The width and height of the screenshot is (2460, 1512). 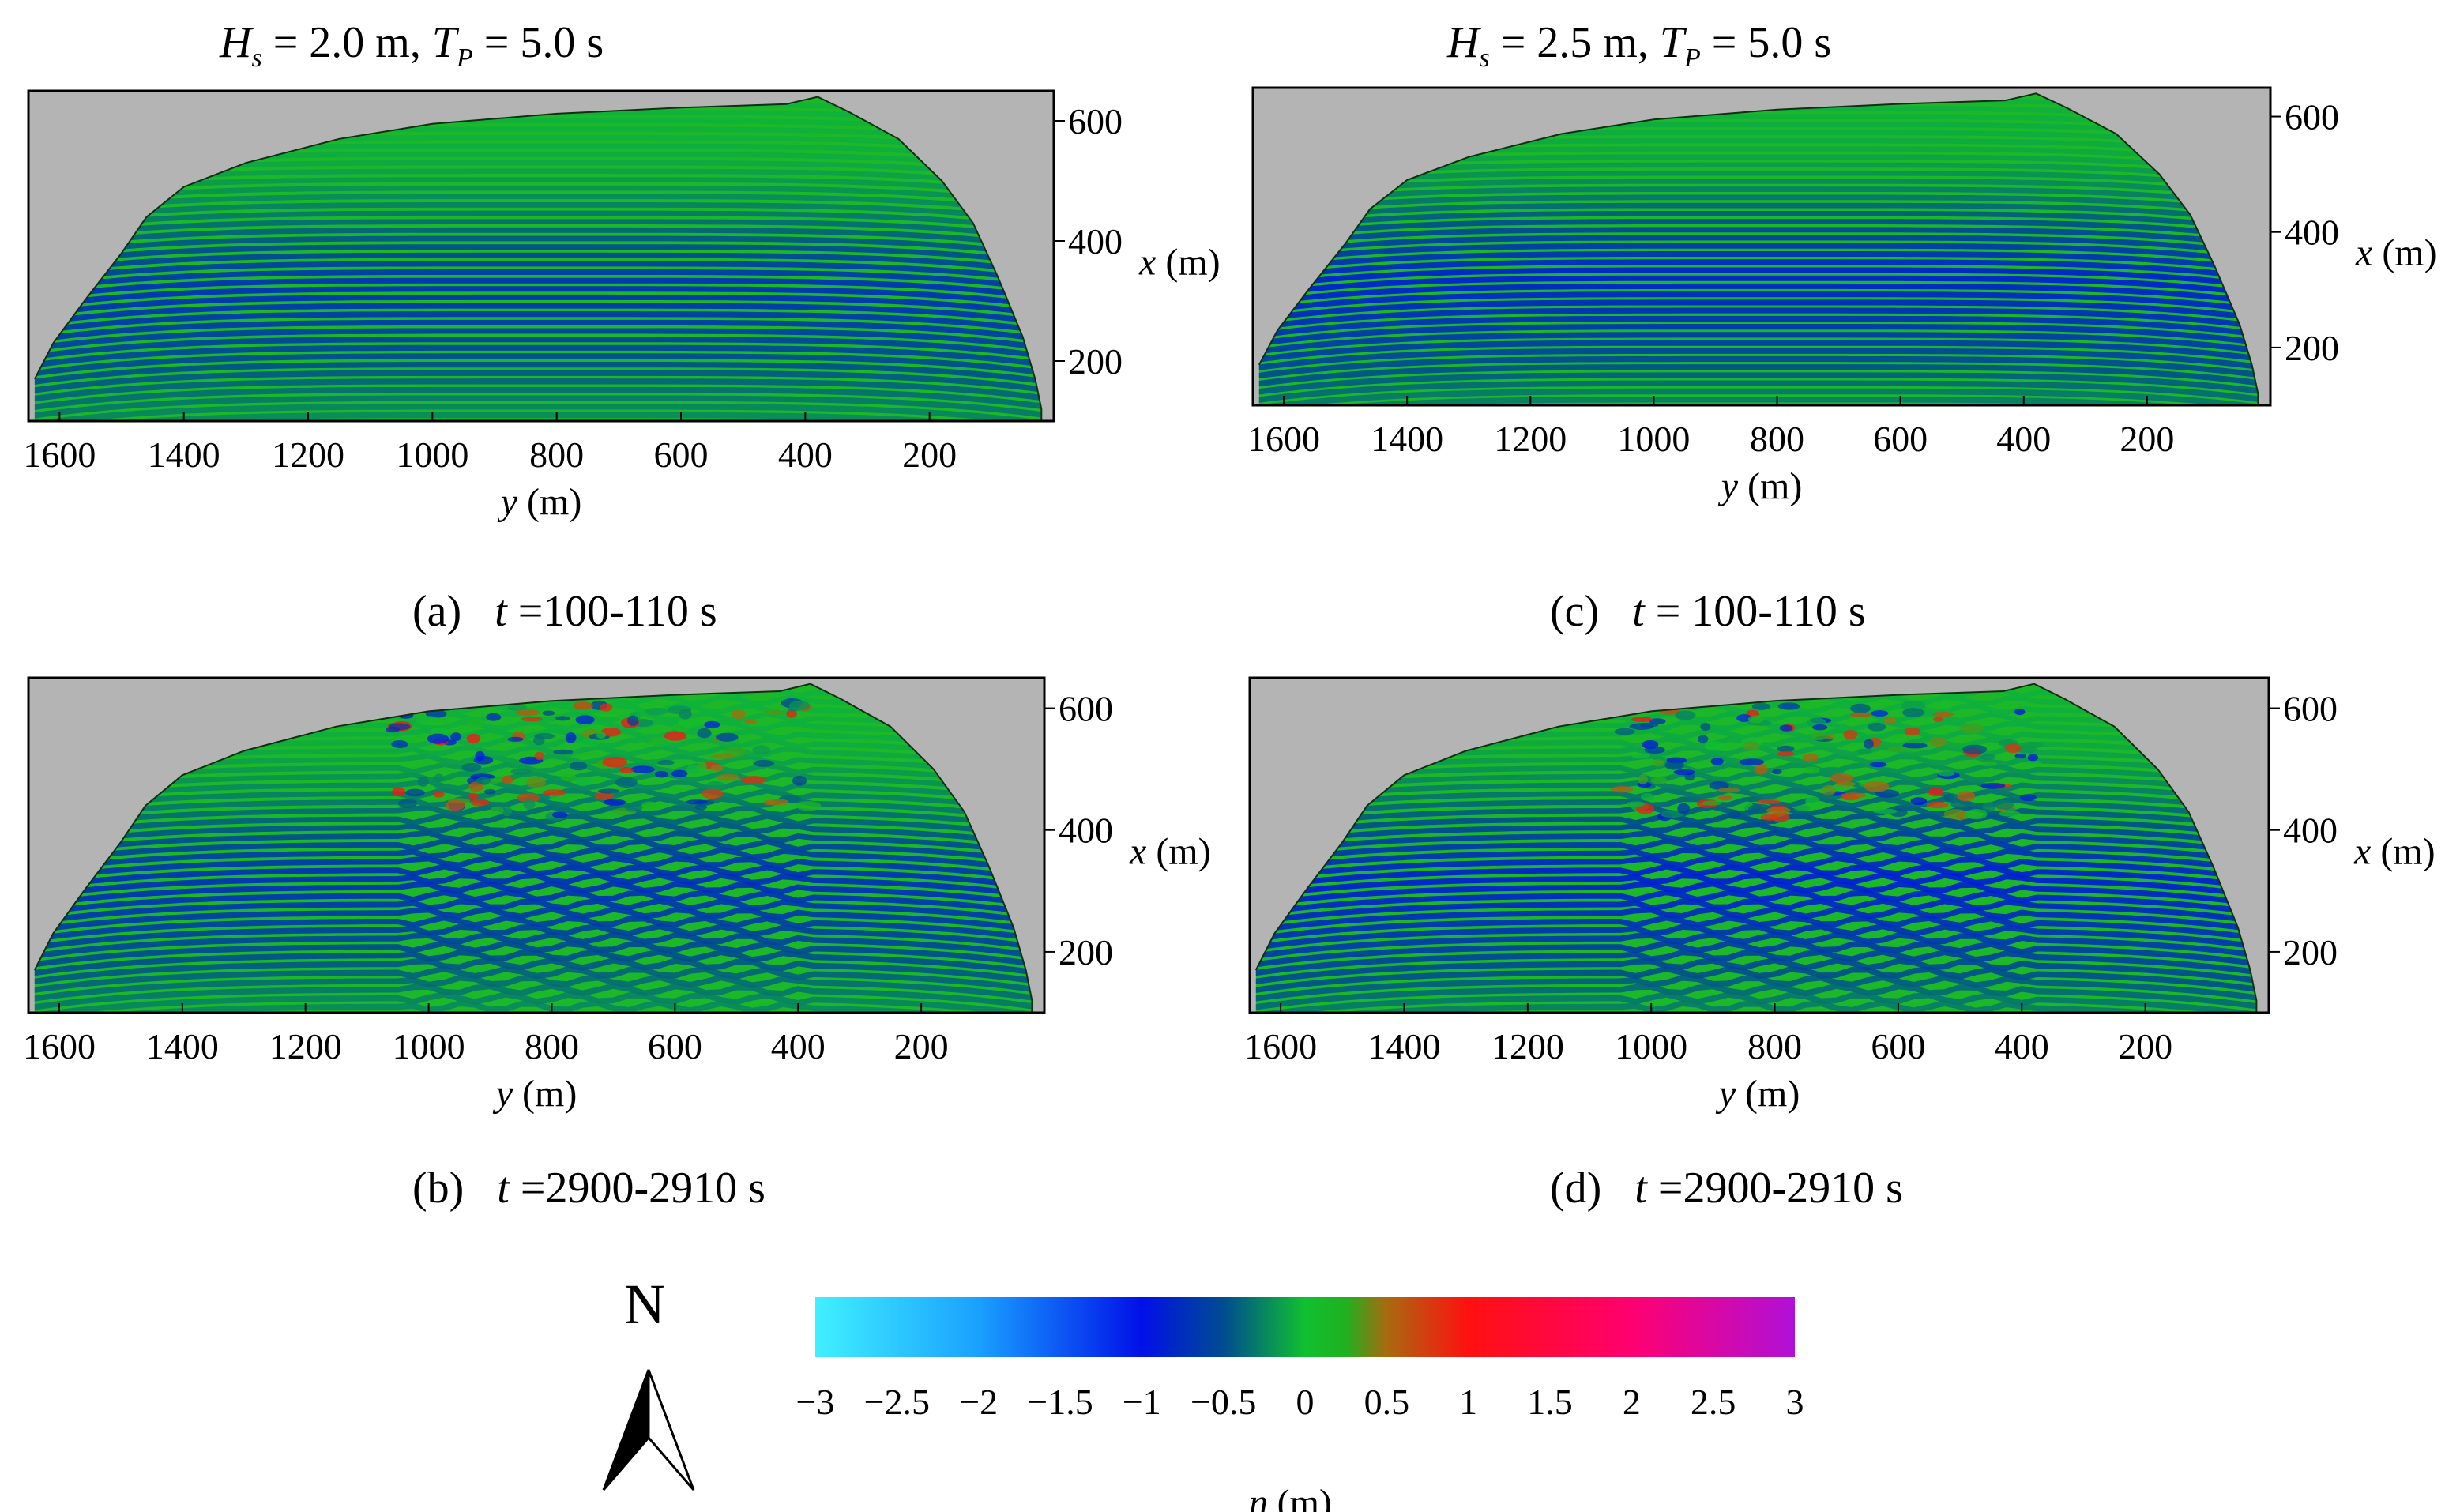 I want to click on x-tick-label: 1000, so click(x=1651, y=1046).